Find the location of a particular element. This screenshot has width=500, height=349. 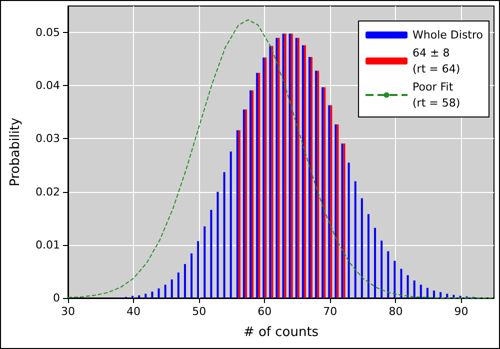

legend-label: Poor Fit (rt = 58) is located at coordinates (436, 95).